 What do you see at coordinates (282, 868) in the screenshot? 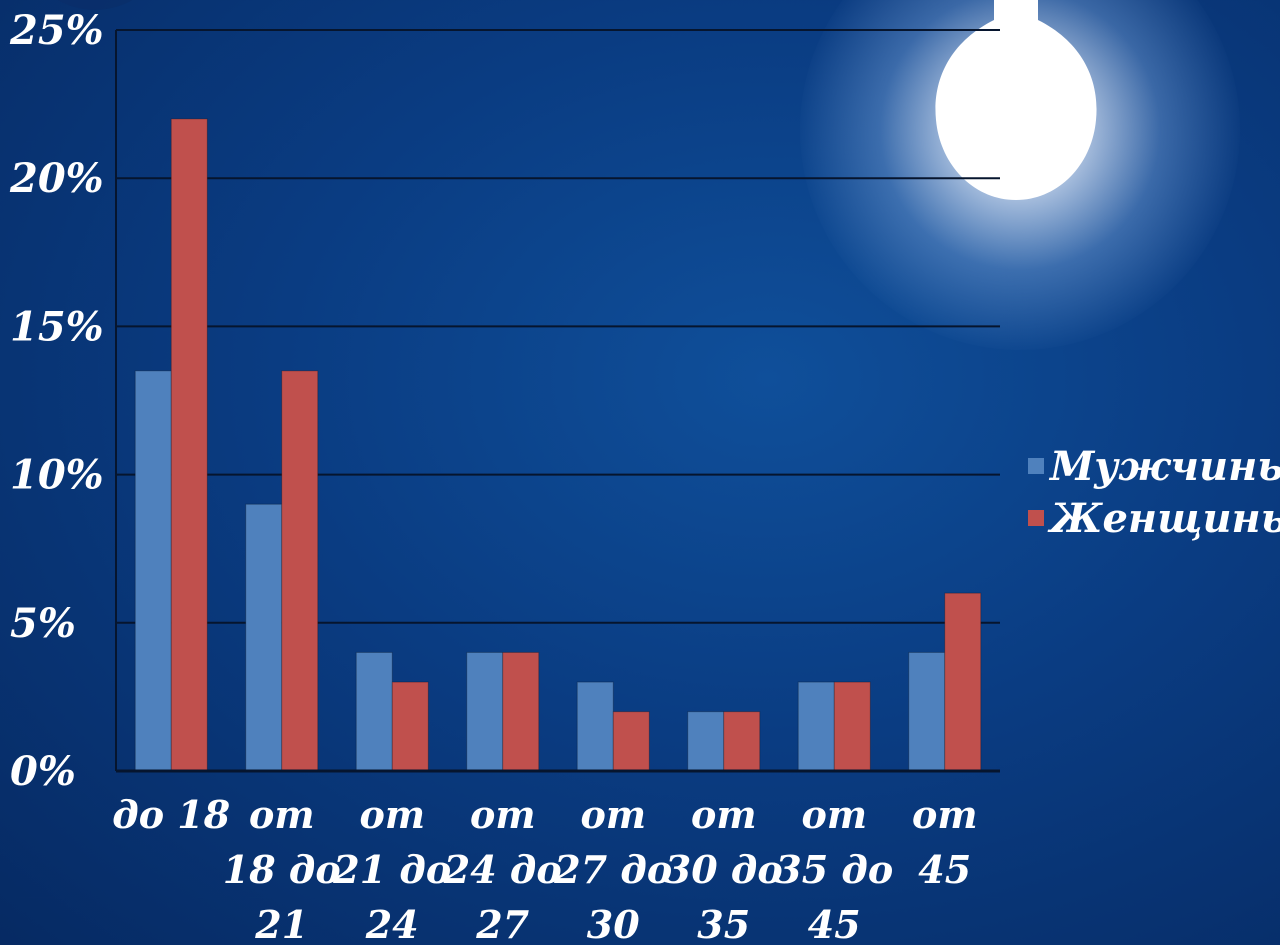
I see `x-category-label: от 18 до 21` at bounding box center [282, 868].